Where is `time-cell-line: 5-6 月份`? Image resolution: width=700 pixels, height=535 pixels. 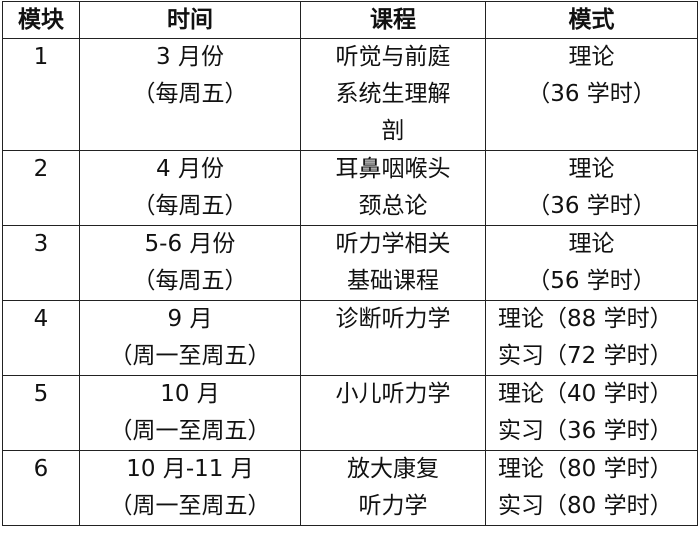
time-cell-line: 5-6 月份 is located at coordinates (190, 244).